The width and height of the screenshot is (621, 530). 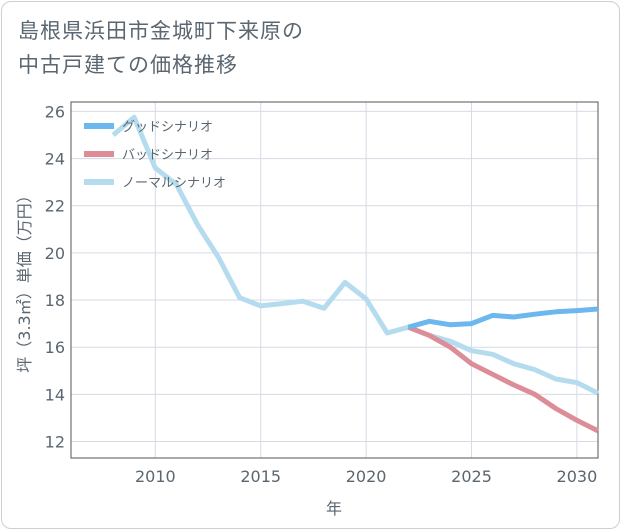 I want to click on y-tick-label: 18, so click(x=55, y=300).